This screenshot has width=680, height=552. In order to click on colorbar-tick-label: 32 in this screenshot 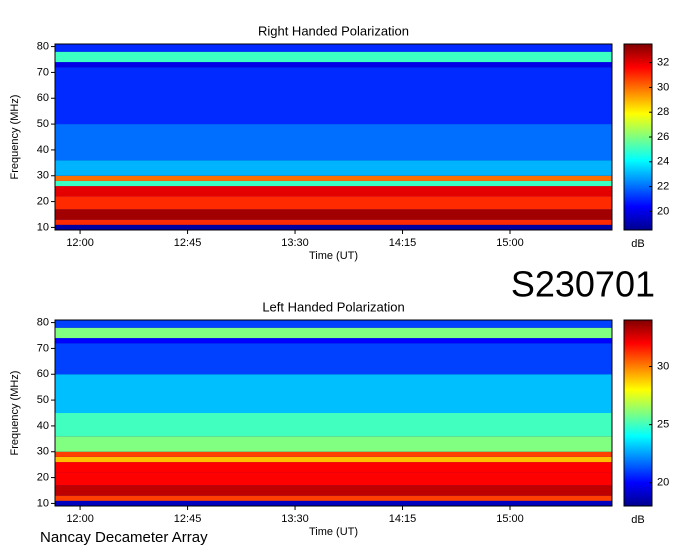, I will do `click(663, 63)`.